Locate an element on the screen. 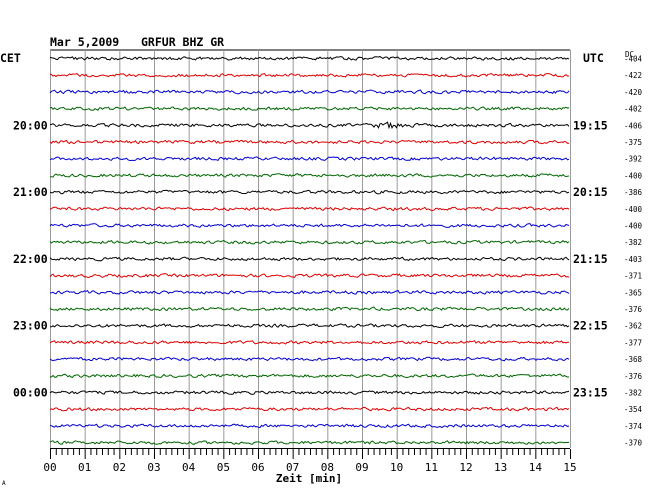 This screenshot has width=650, height=494. left-hour-label: 20:00 is located at coordinates (30, 125).